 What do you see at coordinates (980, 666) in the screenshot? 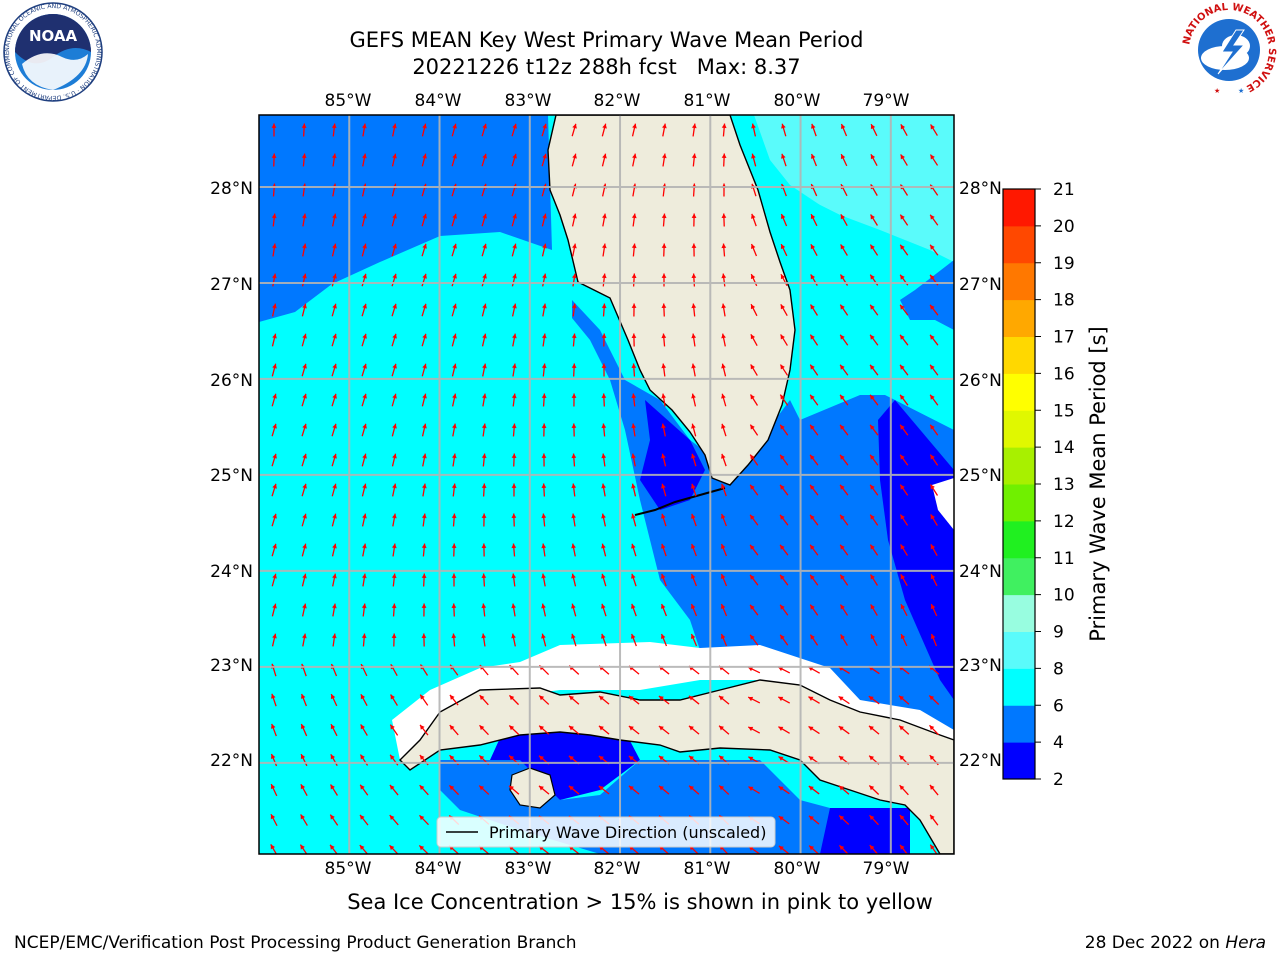
I see `lat-label: 23°N` at bounding box center [980, 666].